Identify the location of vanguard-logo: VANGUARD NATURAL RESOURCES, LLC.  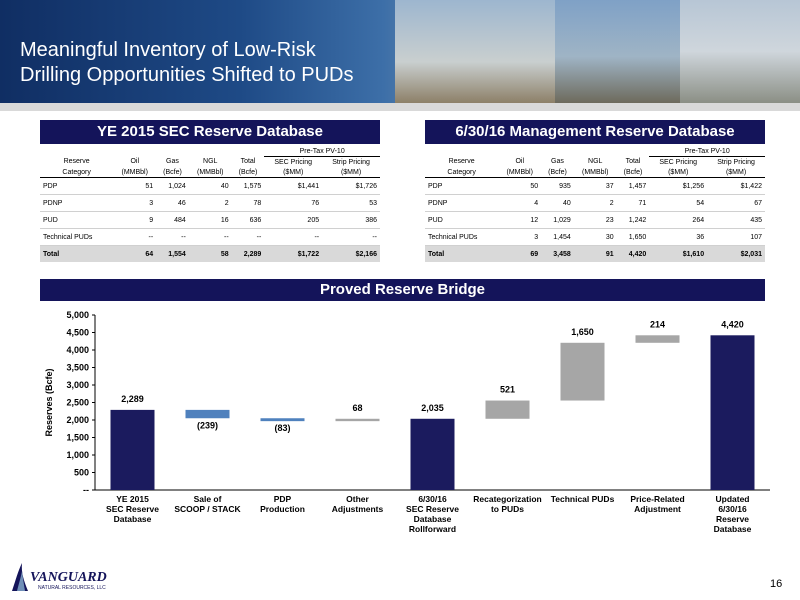
(59, 577).